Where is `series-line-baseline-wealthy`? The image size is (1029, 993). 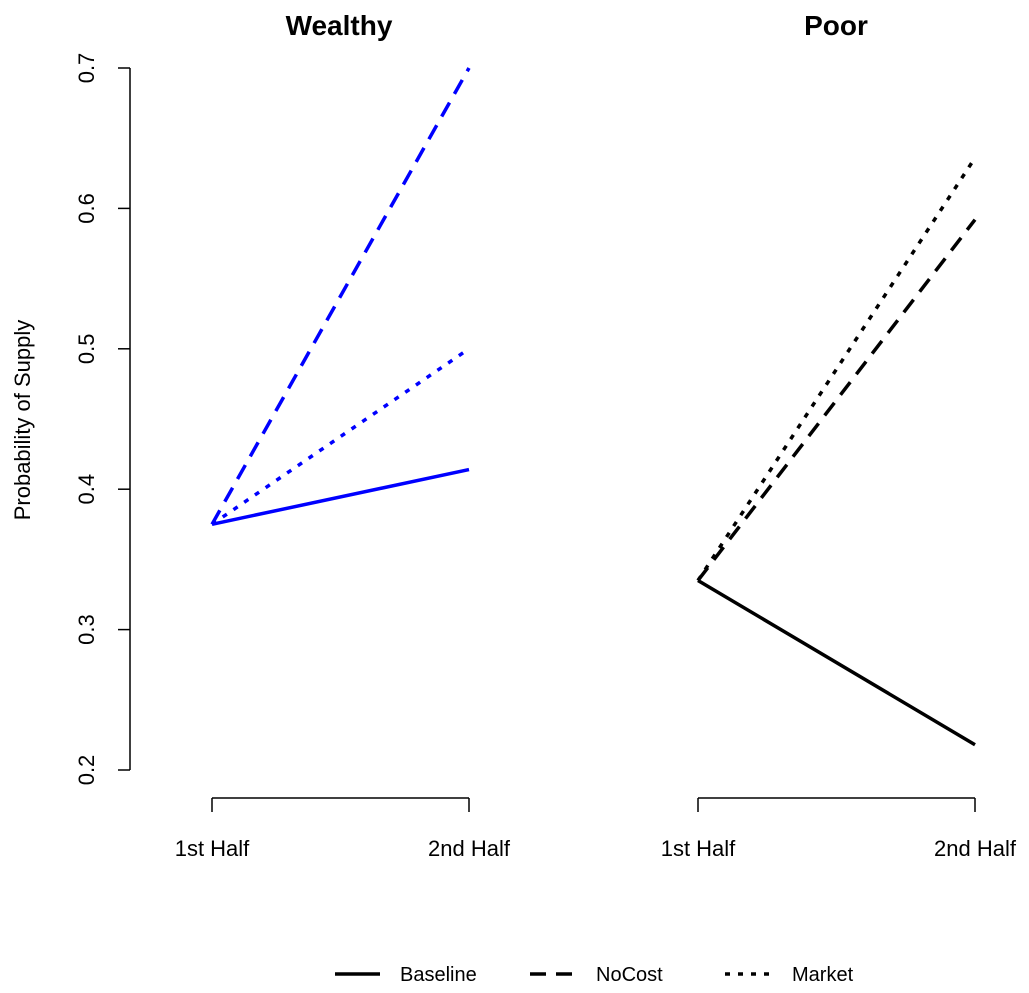
series-line-baseline-wealthy is located at coordinates (340, 497).